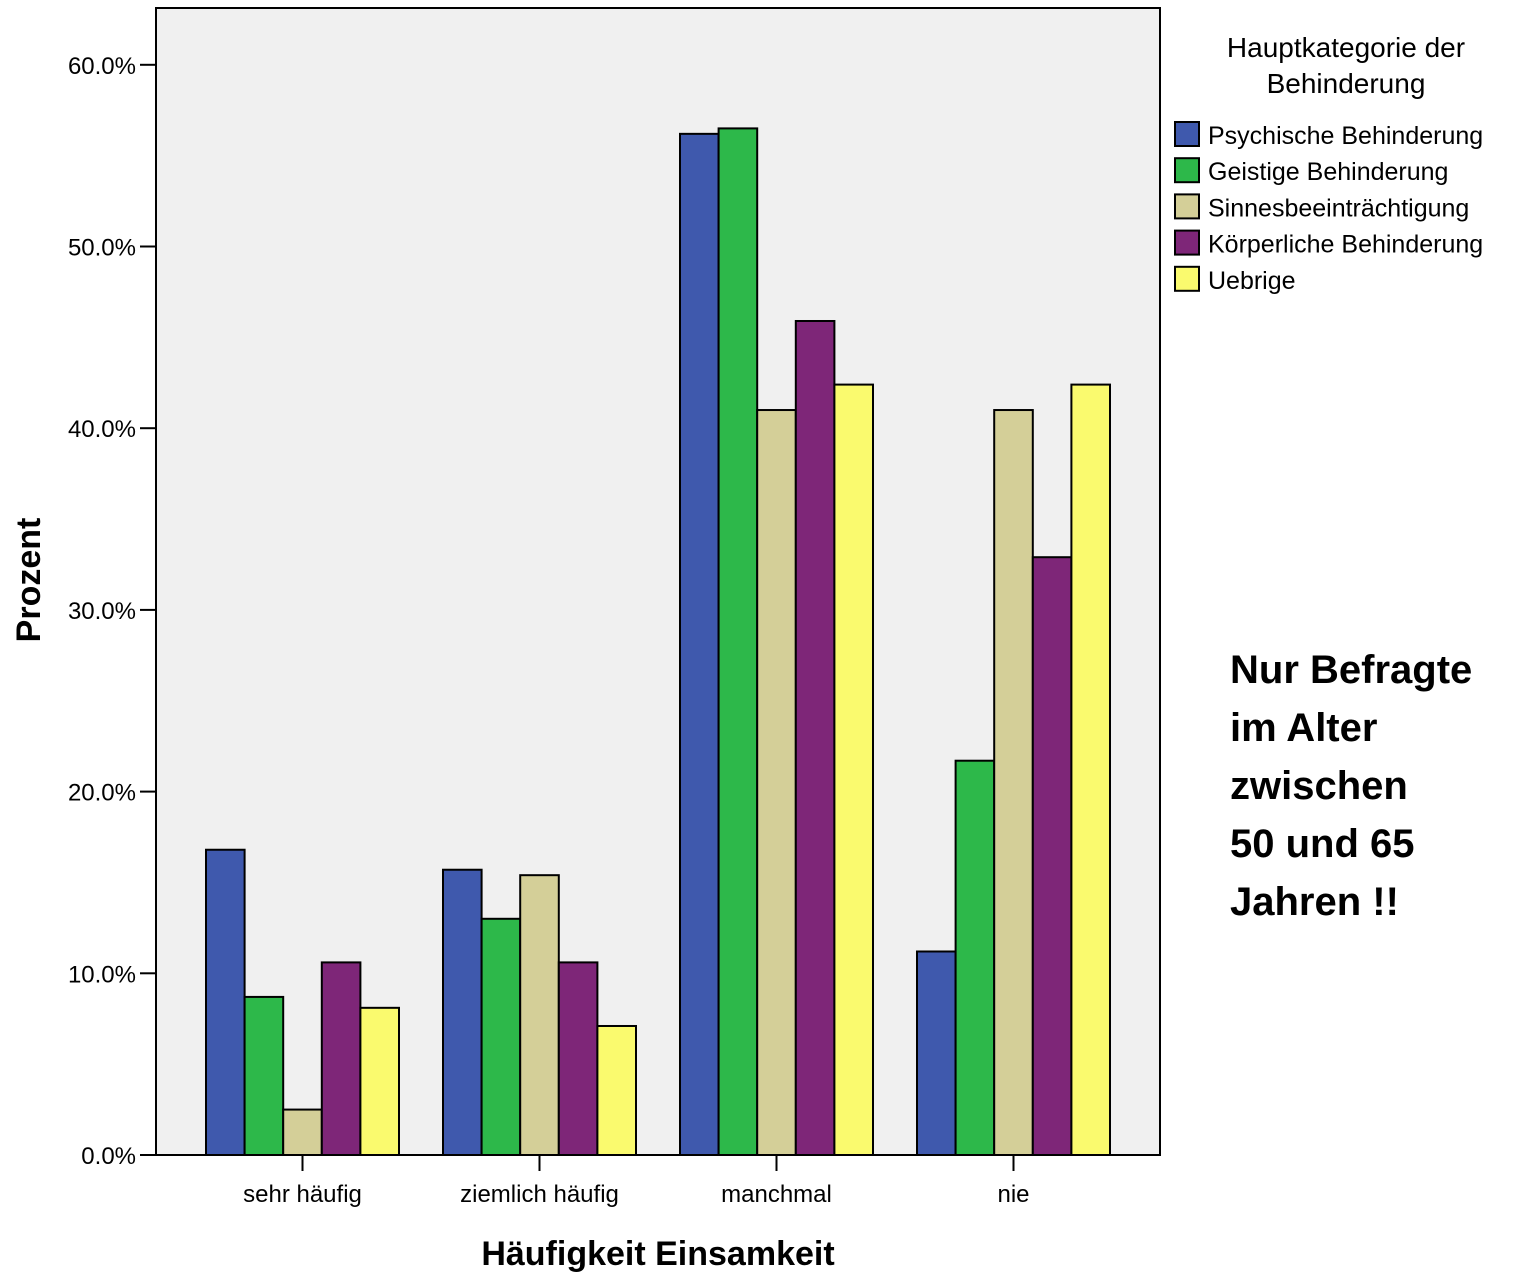 The image size is (1534, 1277). What do you see at coordinates (1328, 172) in the screenshot?
I see `legend-label: Geistige Behinderung` at bounding box center [1328, 172].